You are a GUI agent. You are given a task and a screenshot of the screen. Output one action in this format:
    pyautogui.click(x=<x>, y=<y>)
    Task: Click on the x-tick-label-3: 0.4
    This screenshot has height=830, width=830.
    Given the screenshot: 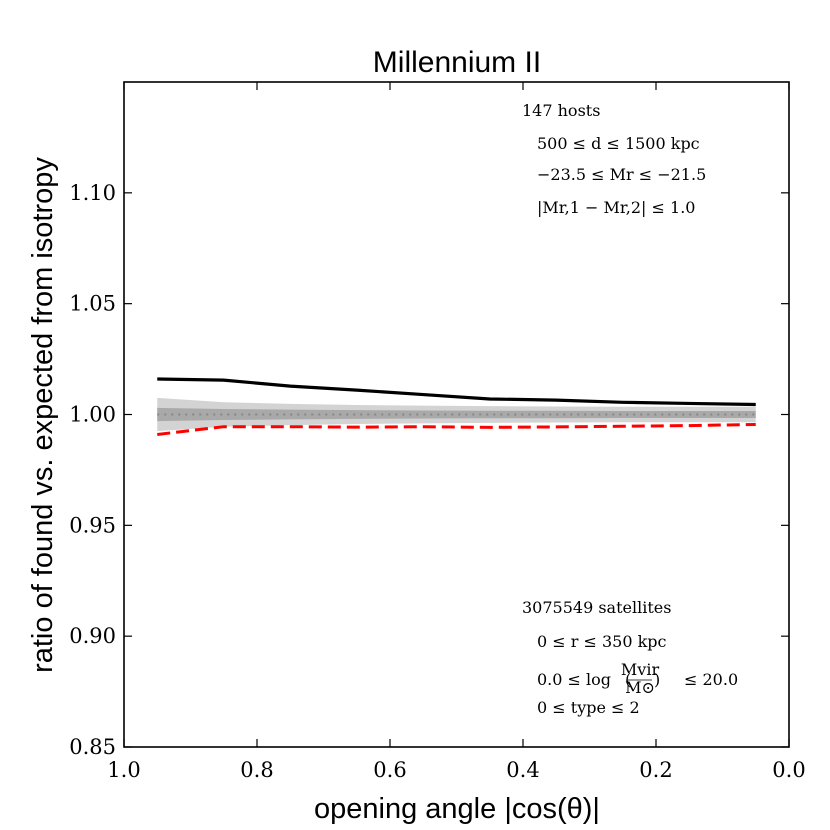 What is the action you would take?
    pyautogui.click(x=522, y=770)
    